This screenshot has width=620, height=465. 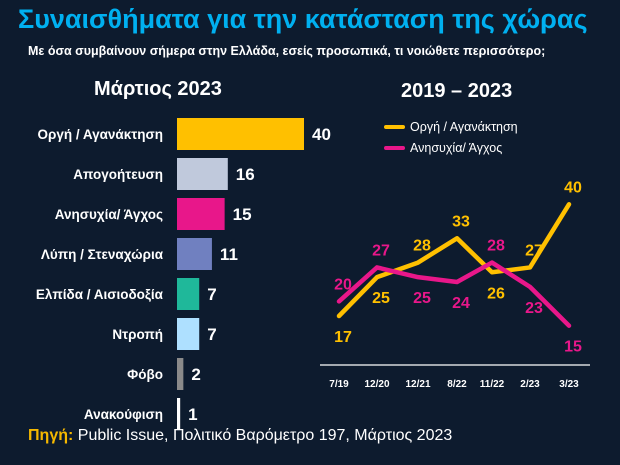 I want to click on bar-value-label: 15, so click(x=242, y=214).